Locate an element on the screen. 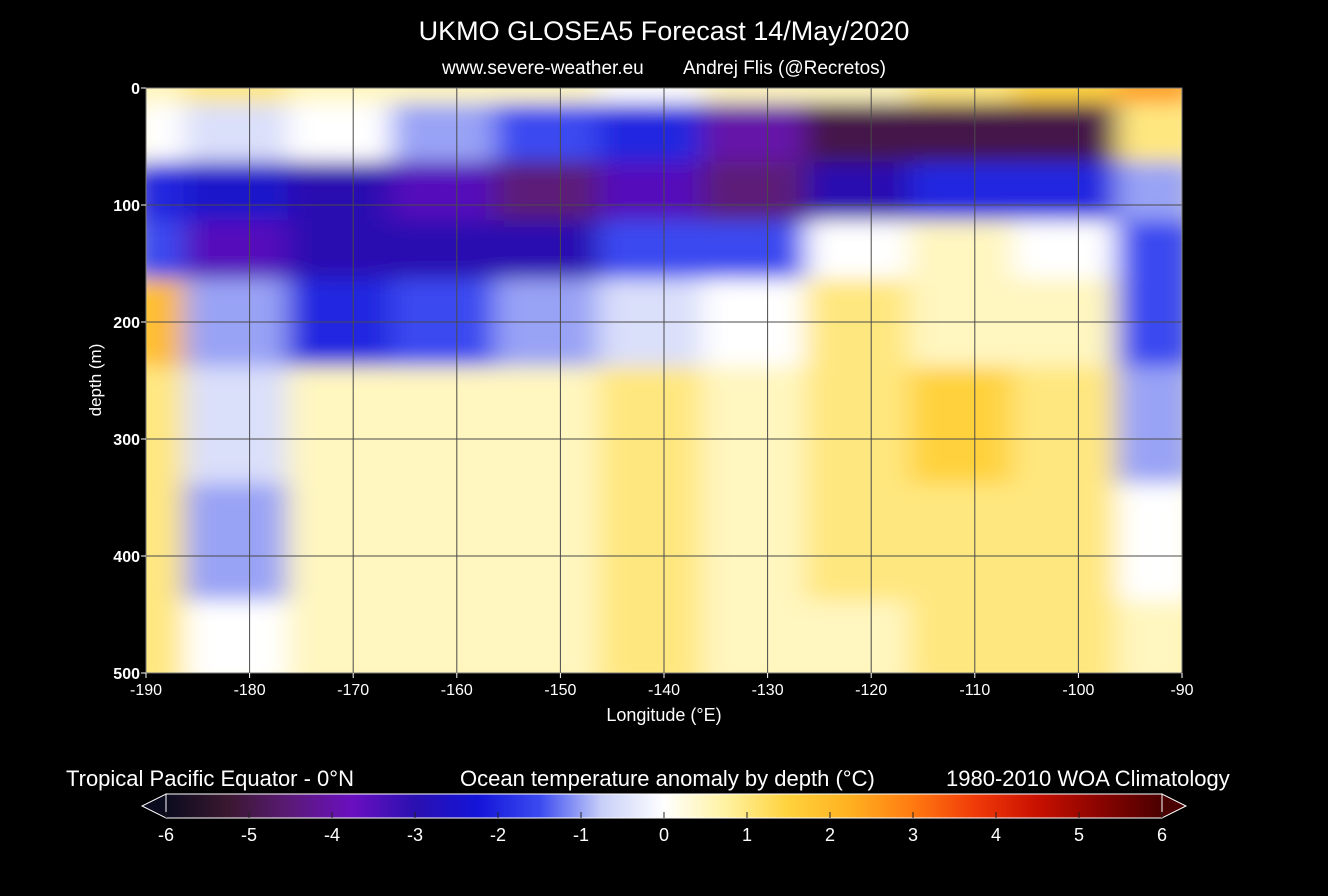 The width and height of the screenshot is (1328, 896). colorbar-tick-label: 2 is located at coordinates (830, 835).